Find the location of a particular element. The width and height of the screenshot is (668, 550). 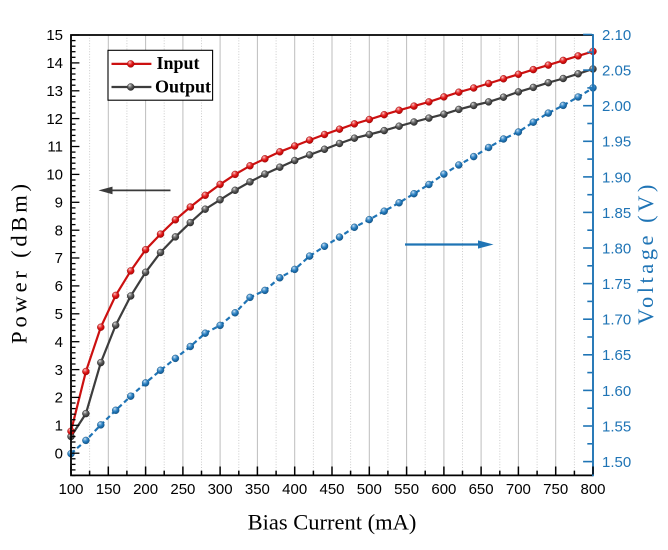

svg-text: 10 is located at coordinates (54, 175).